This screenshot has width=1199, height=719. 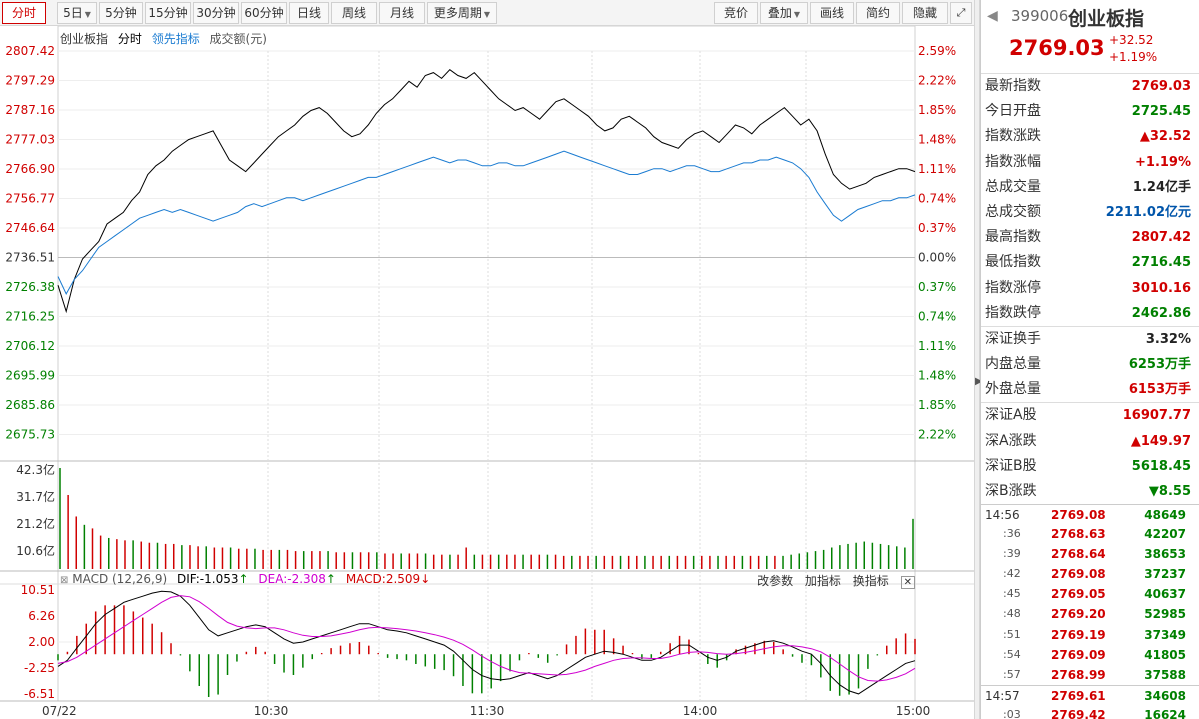 What do you see at coordinates (30, 199) in the screenshot?
I see `price-tick-label: 2756.77` at bounding box center [30, 199].